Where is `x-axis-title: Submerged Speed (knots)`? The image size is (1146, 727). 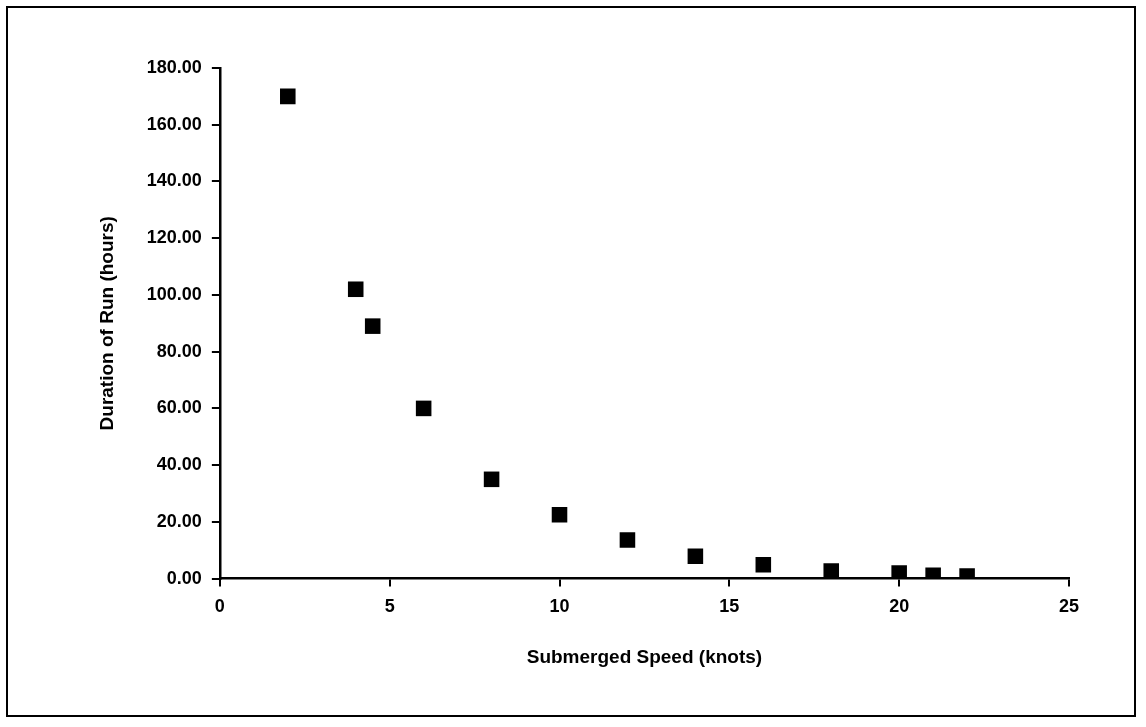 x-axis-title: Submerged Speed (knots) is located at coordinates (644, 656).